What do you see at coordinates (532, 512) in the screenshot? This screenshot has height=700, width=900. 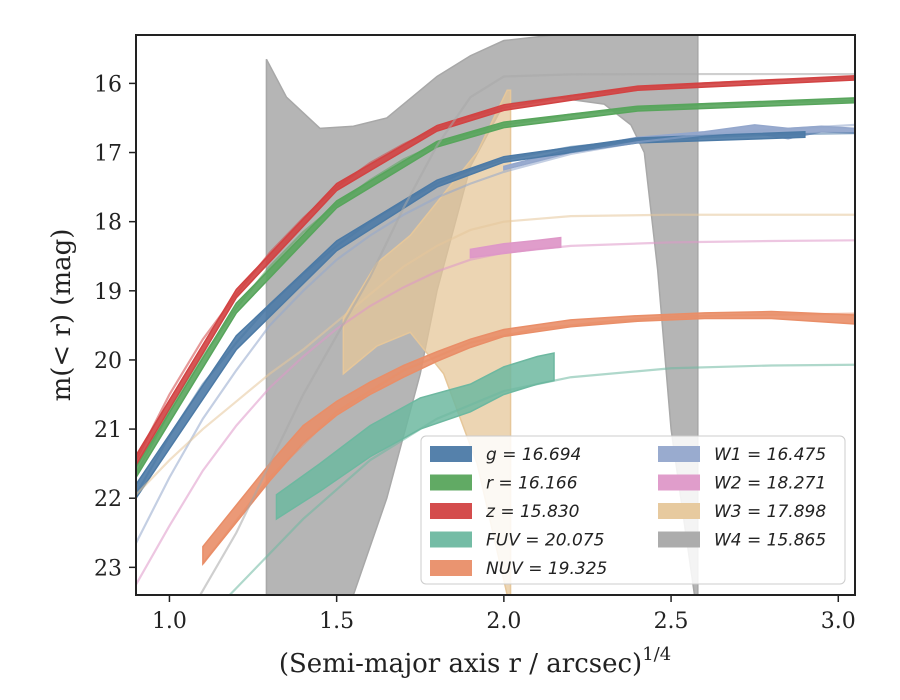 I see `z-legend-label: z = 15.830` at bounding box center [532, 512].